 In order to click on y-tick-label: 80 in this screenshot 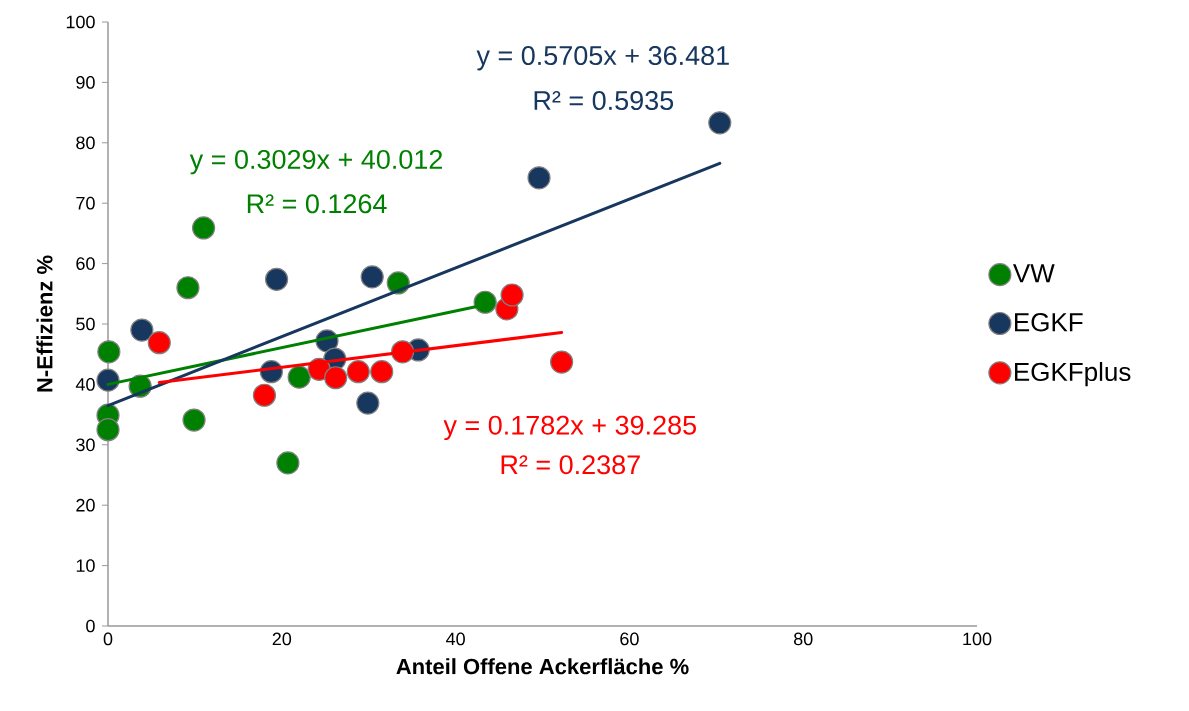, I will do `click(85, 143)`.